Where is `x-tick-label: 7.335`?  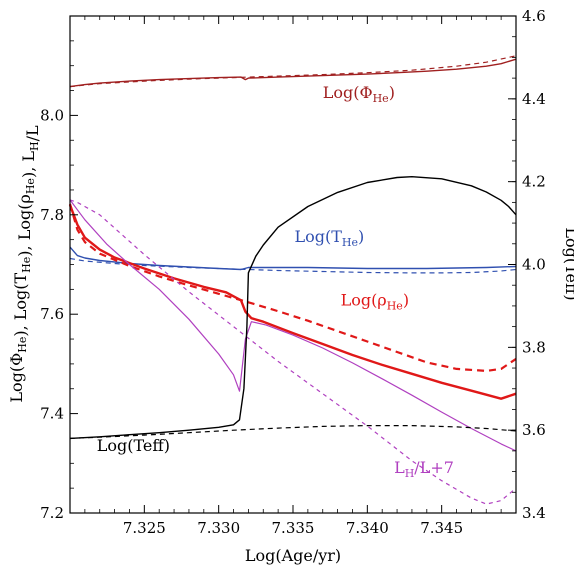 x-tick-label: 7.335 is located at coordinates (293, 528).